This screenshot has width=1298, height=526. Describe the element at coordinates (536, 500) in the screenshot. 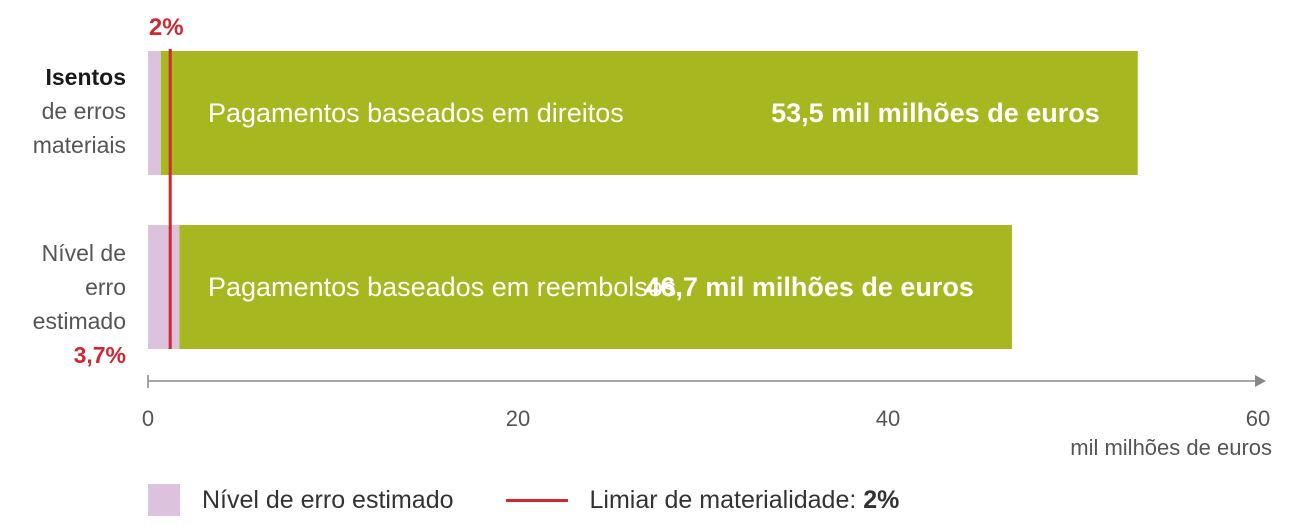

I see `legend-swatch-threshold` at that location.